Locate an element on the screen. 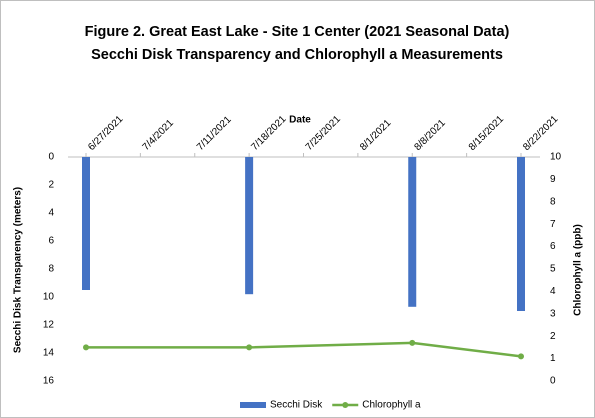 Image resolution: width=595 pixels, height=418 pixels. y2-tick-label: 6 is located at coordinates (553, 246).